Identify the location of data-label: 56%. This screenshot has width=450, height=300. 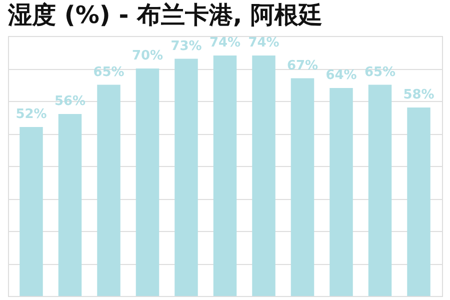
(70, 101).